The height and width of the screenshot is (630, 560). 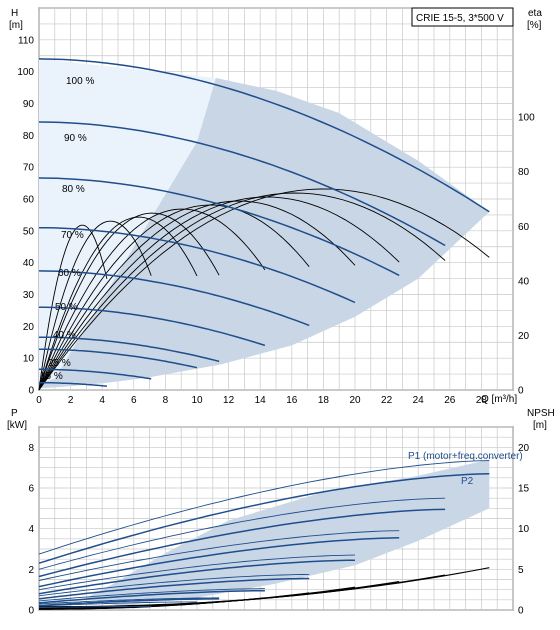 I want to click on x-tick-label: 28, so click(x=482, y=400).